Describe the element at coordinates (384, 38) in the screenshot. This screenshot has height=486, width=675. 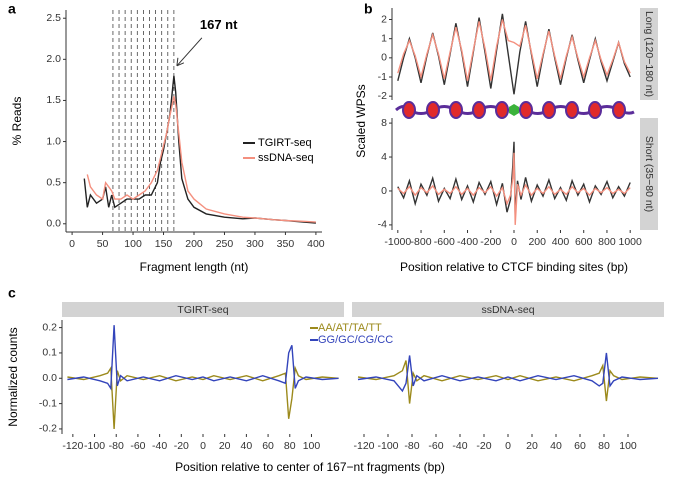
I see `y-tick-label: 1` at that location.